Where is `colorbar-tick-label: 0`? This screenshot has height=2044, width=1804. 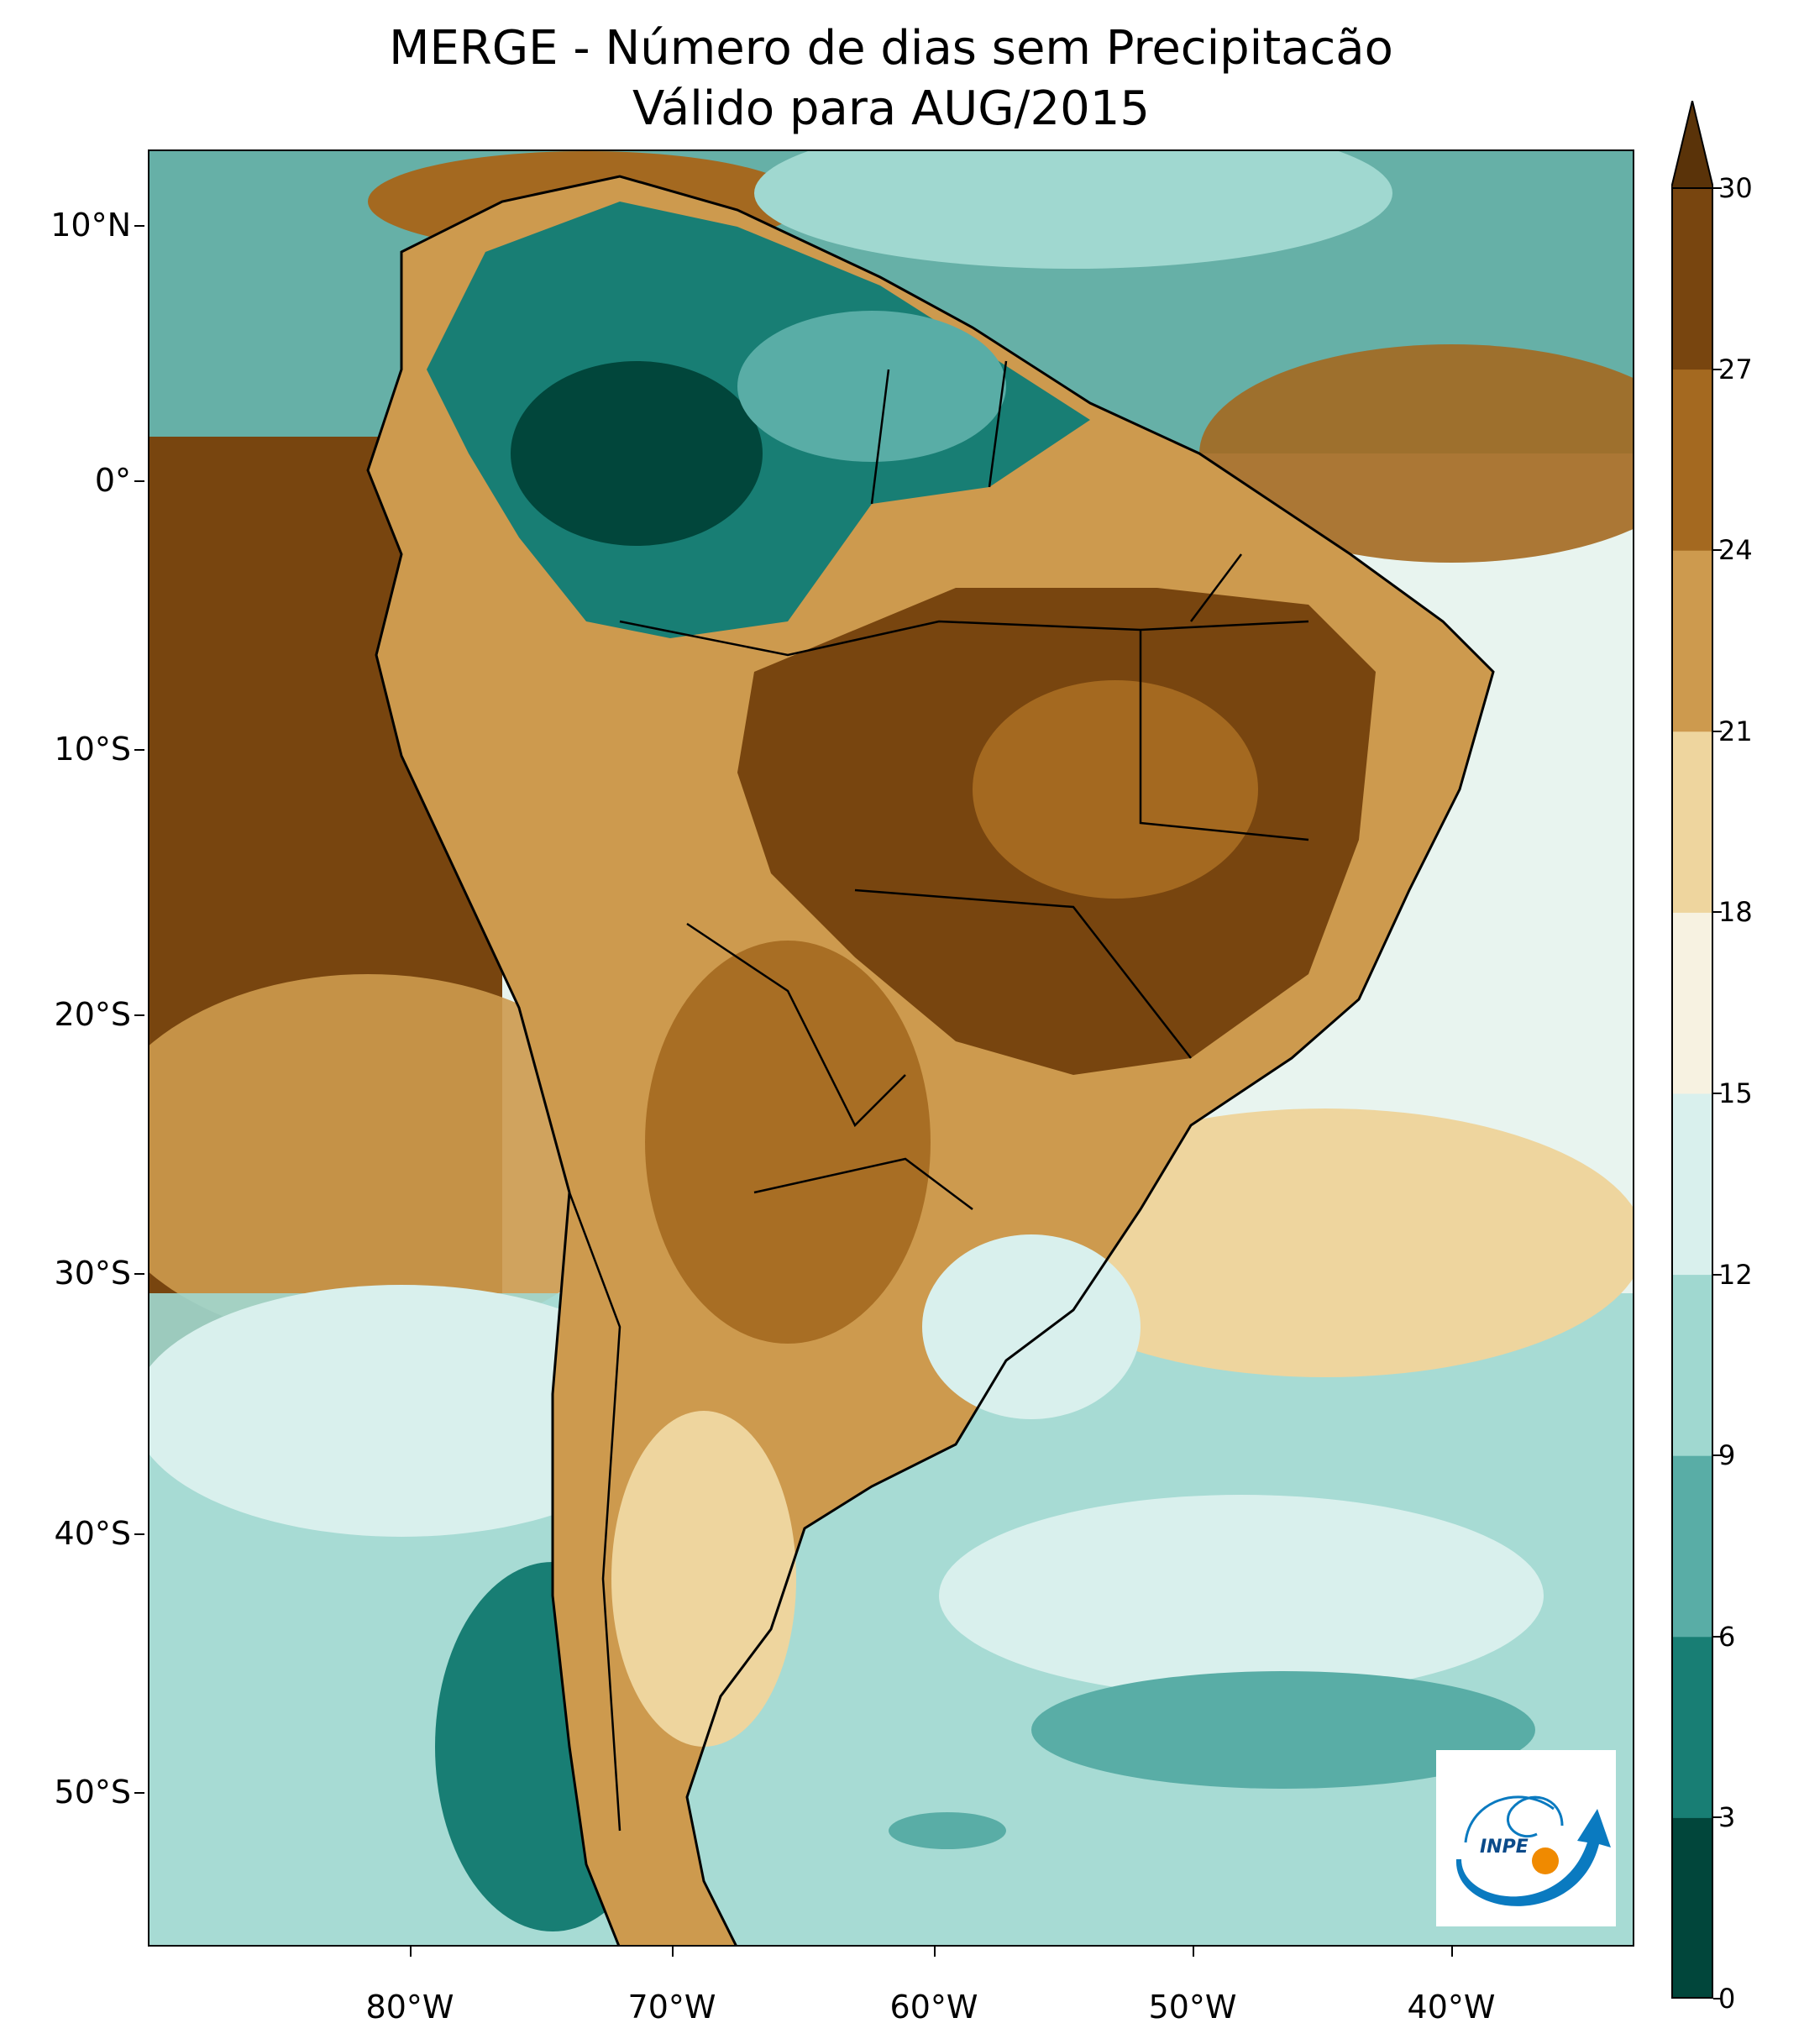 colorbar-tick-label: 0 is located at coordinates (1727, 1999).